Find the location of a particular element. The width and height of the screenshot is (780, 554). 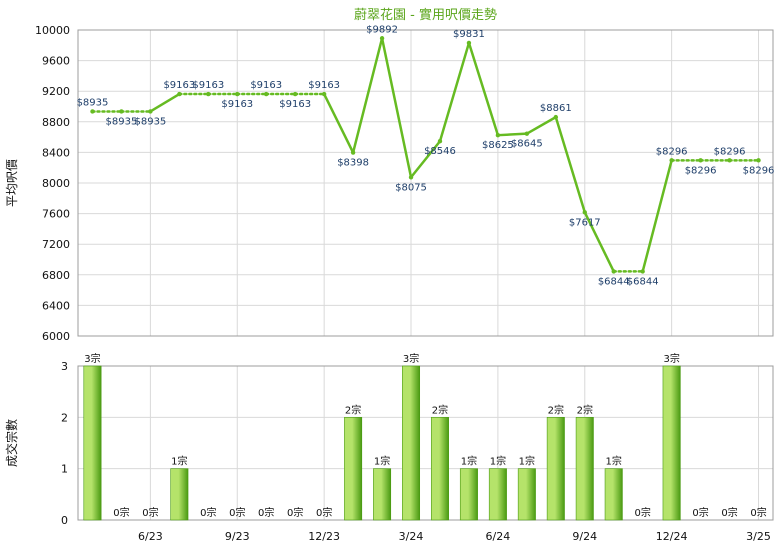

price-y-tick-label: 7200 is located at coordinates (56, 244).